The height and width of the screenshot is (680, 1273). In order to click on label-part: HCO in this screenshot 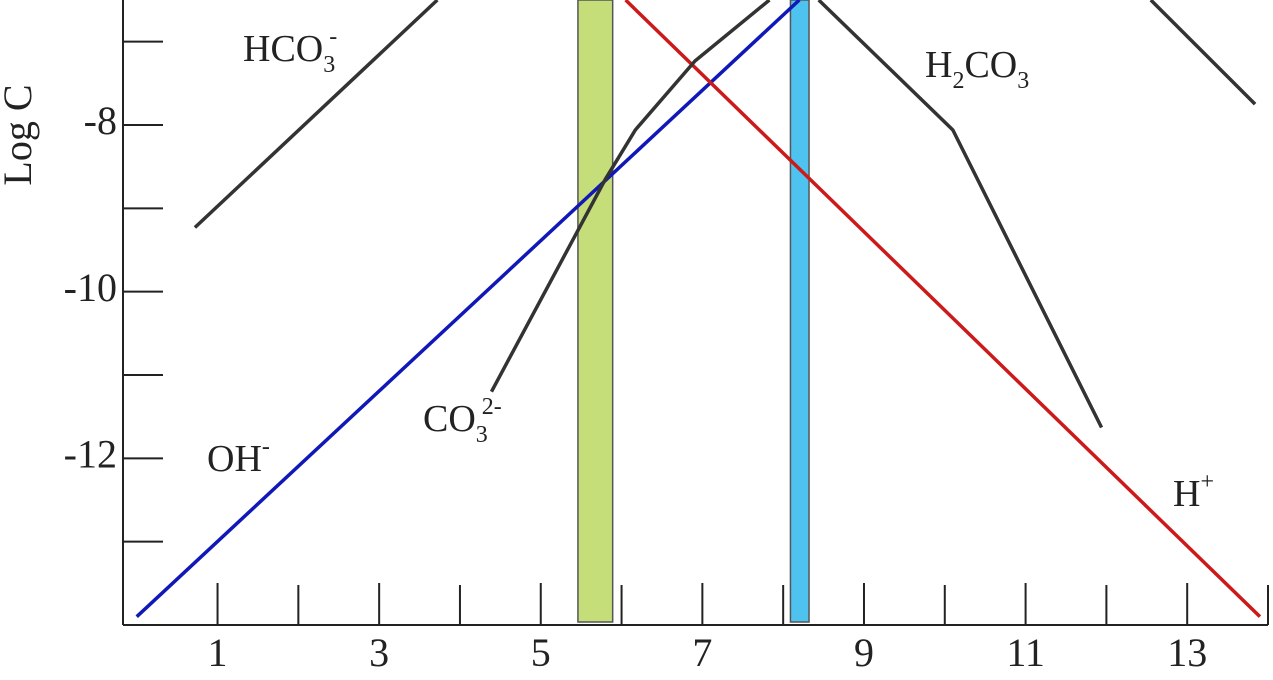, I will do `click(283, 49)`.